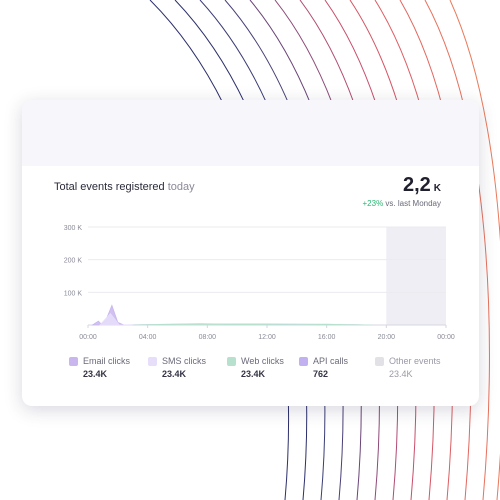 The image size is (500, 500). Describe the element at coordinates (107, 361) in the screenshot. I see `legend-label: Email clicks` at that location.